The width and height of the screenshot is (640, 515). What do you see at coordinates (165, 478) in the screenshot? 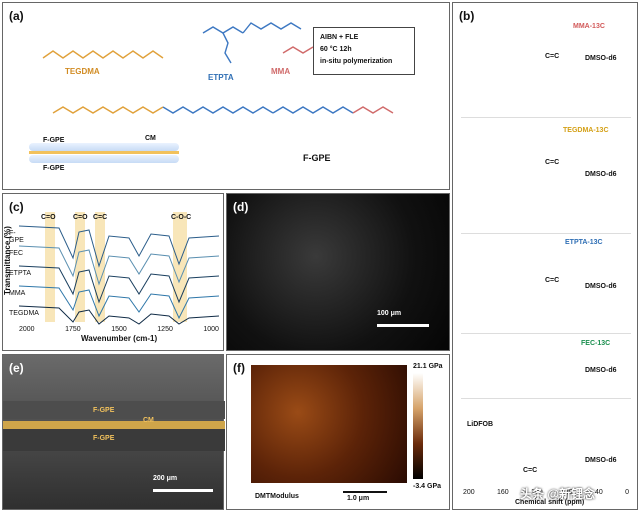
I see `e-scale-text: 200 μm` at bounding box center [165, 478].